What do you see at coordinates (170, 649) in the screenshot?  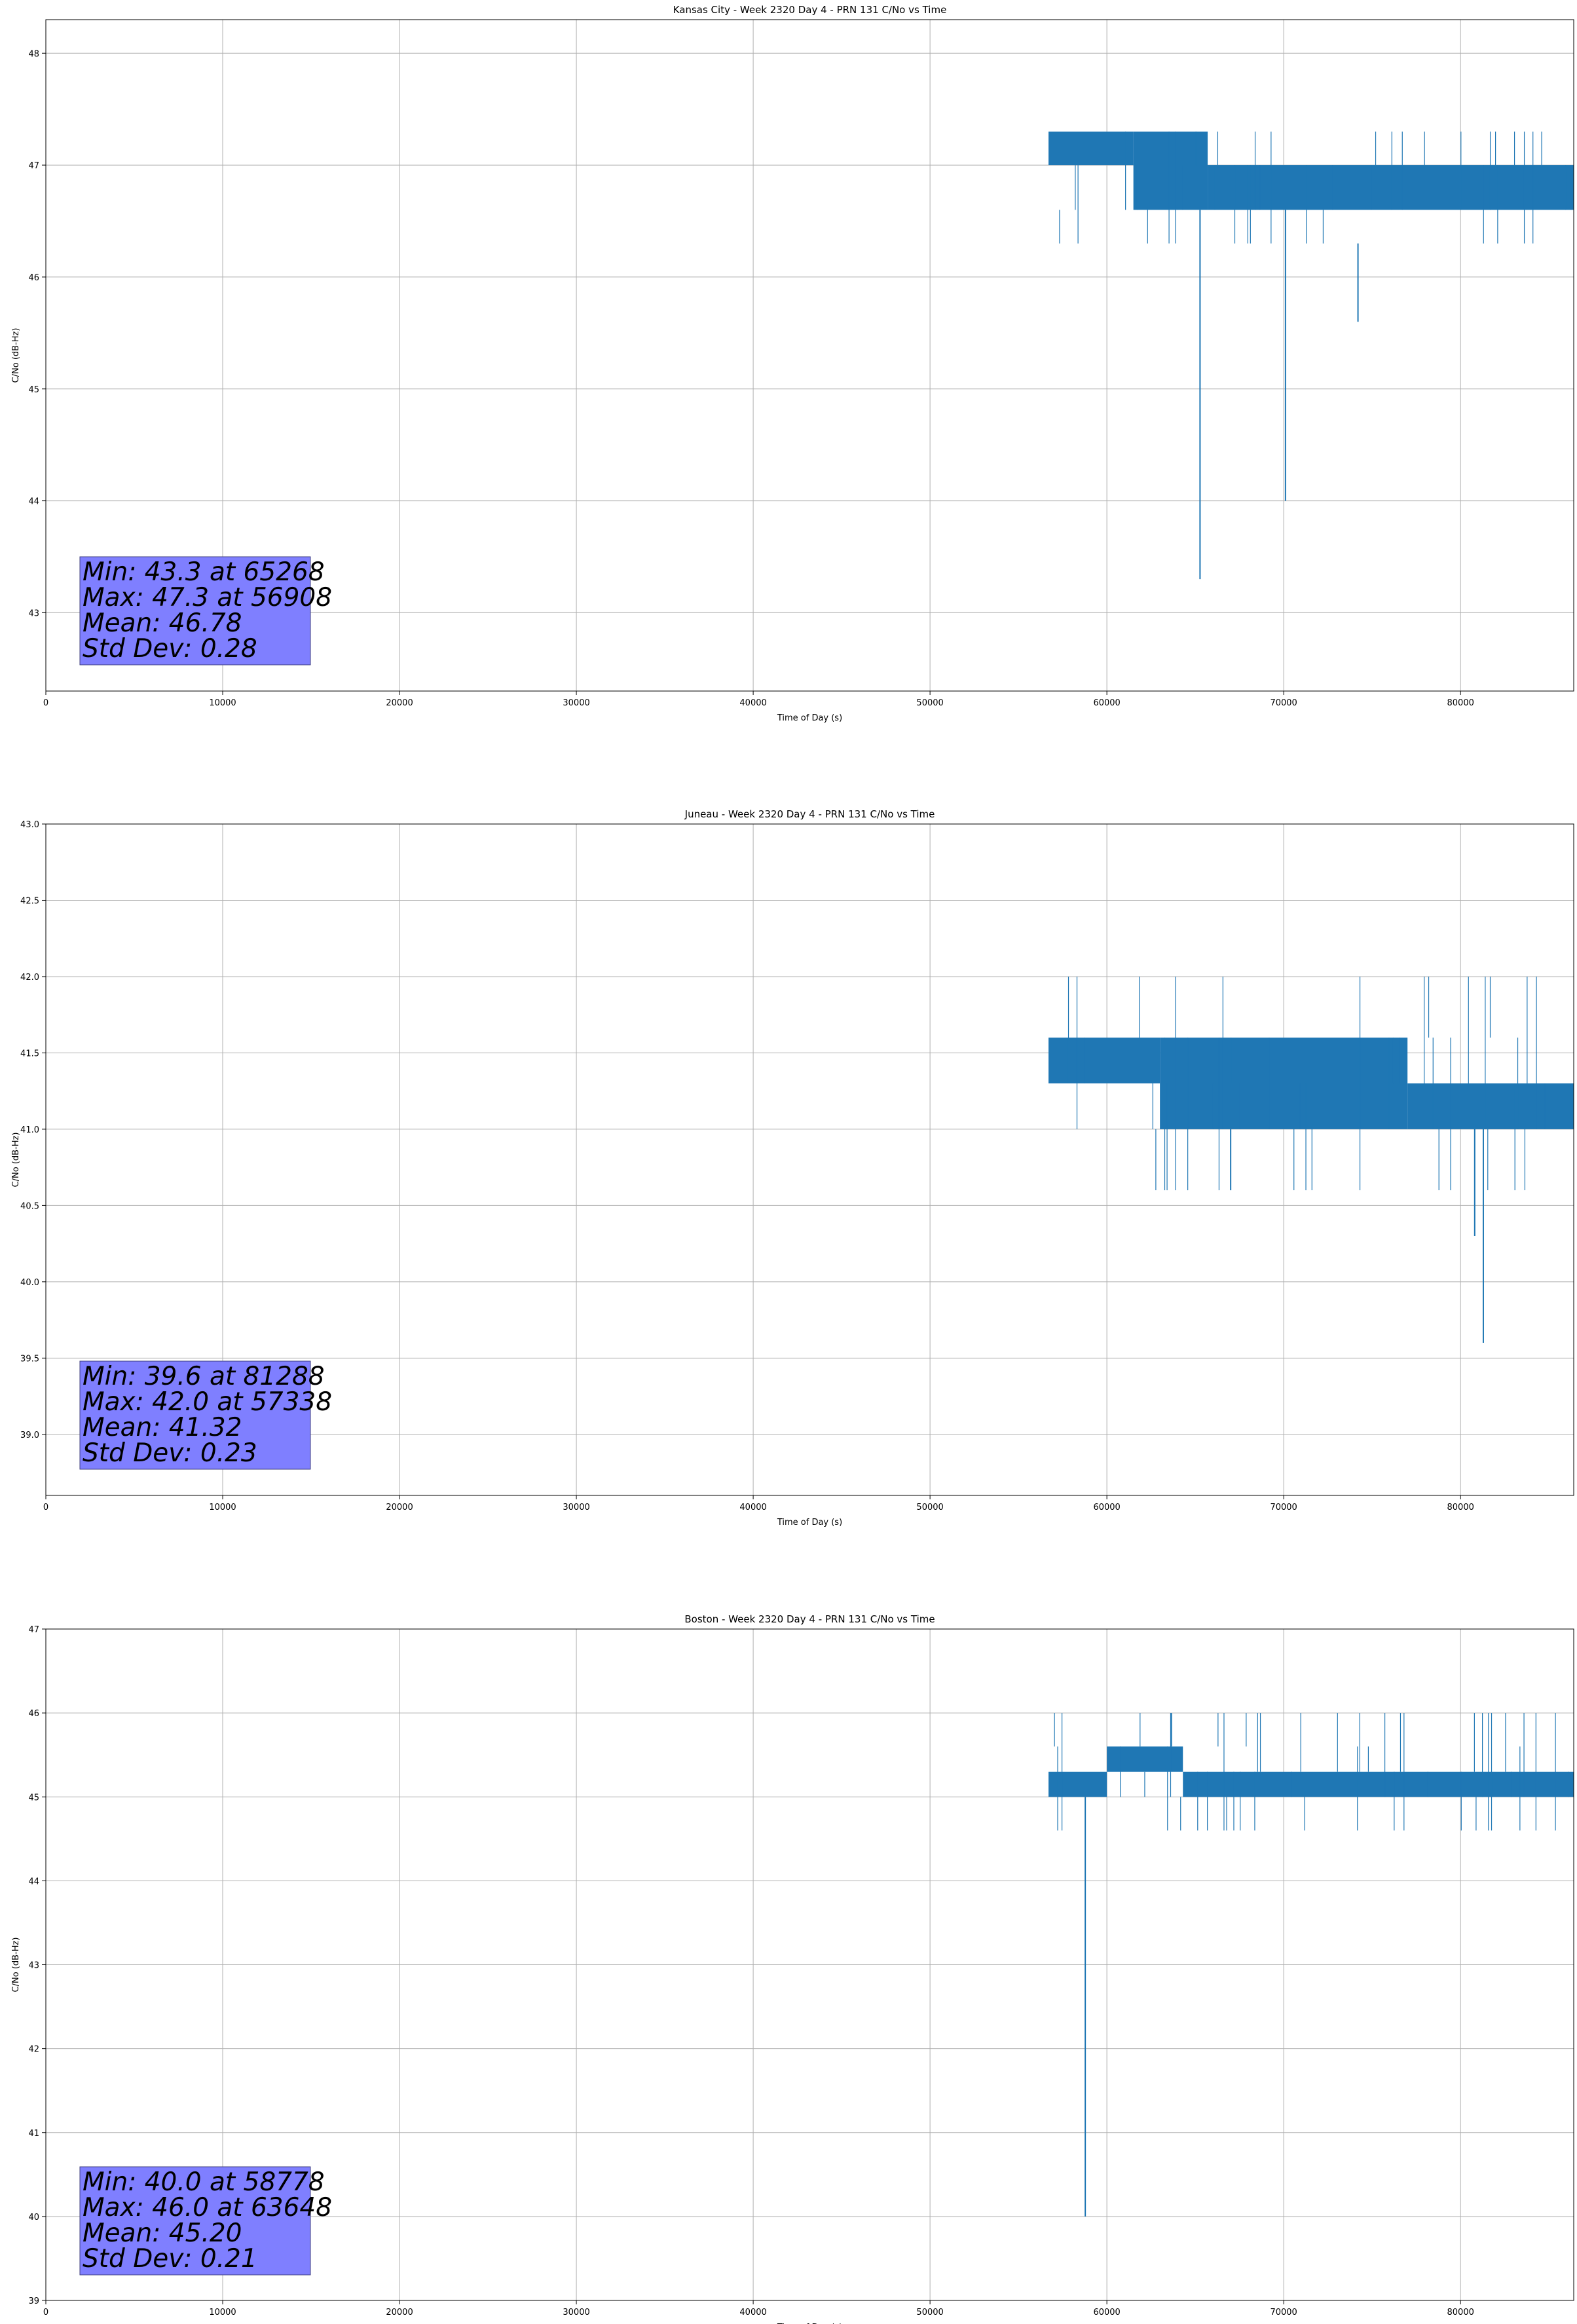 I see `stats-std: Std Dev: 0.28` at bounding box center [170, 649].